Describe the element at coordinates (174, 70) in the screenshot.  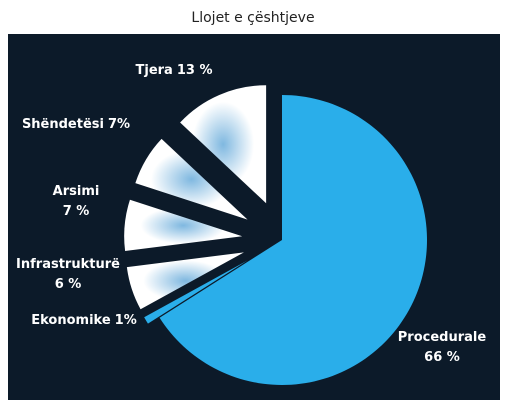
I see `data-label: Tjera 13 %` at that location.